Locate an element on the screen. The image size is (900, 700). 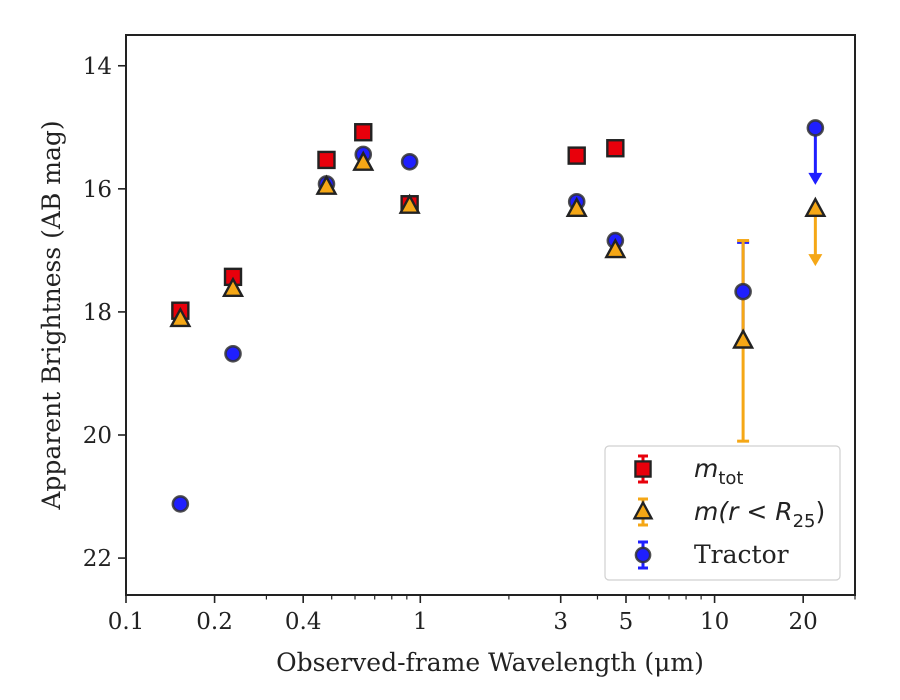
x-tick-label: 0.2 is located at coordinates (214, 622).